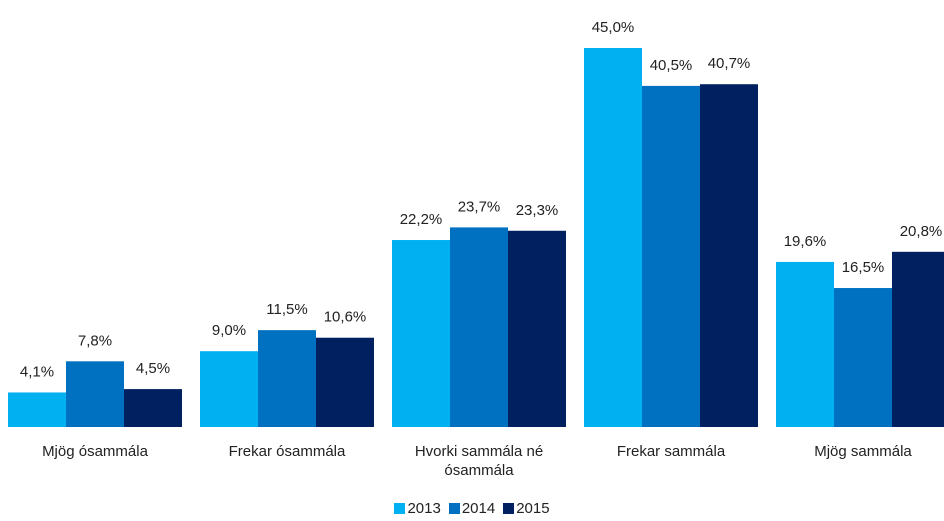 The image size is (944, 521). What do you see at coordinates (863, 451) in the screenshot?
I see `x-tick-label: Mjög sammála` at bounding box center [863, 451].